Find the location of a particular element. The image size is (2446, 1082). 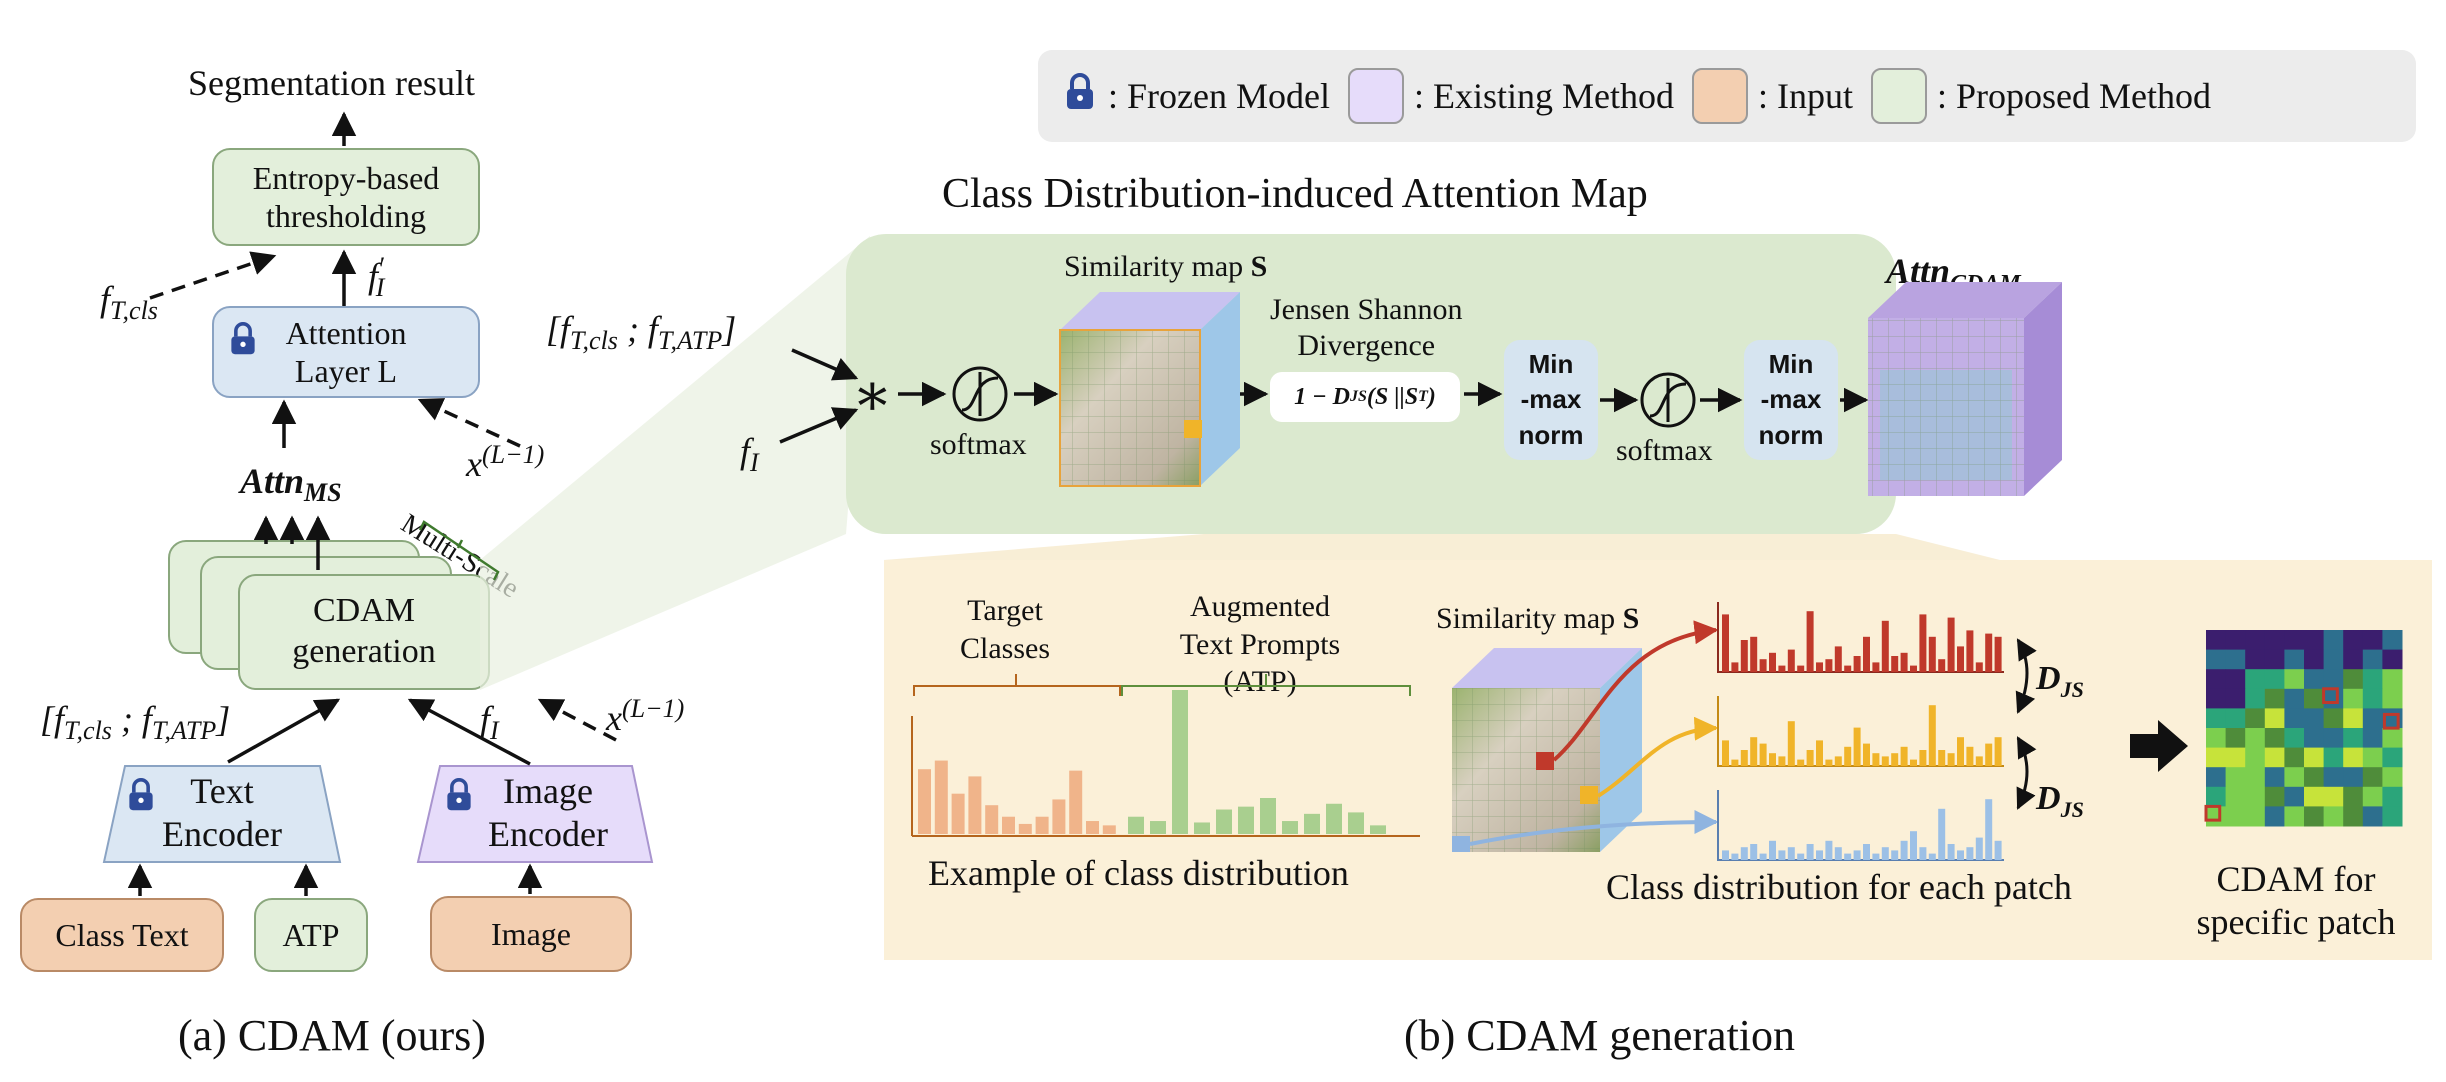

jsd-label: Jensen Shannon Divergence is located at coordinates (1366, 327).